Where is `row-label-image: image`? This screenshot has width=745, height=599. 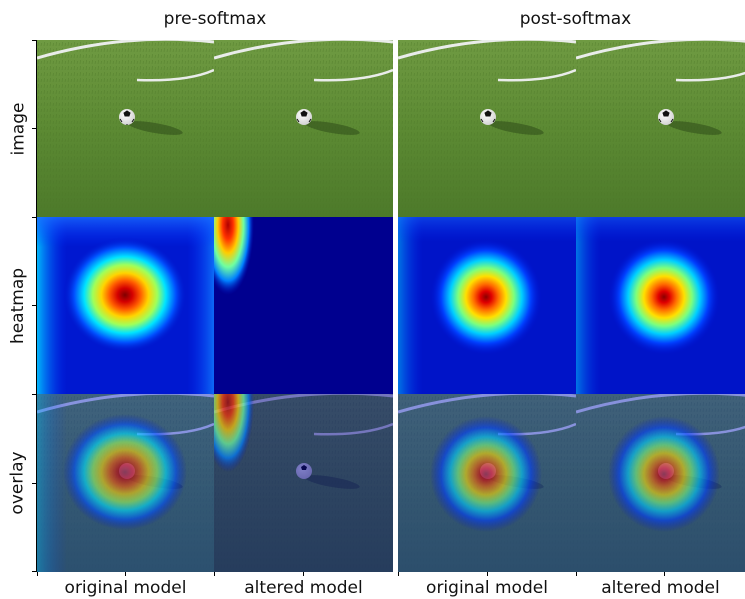
row-label-image: image is located at coordinates (18, 128).